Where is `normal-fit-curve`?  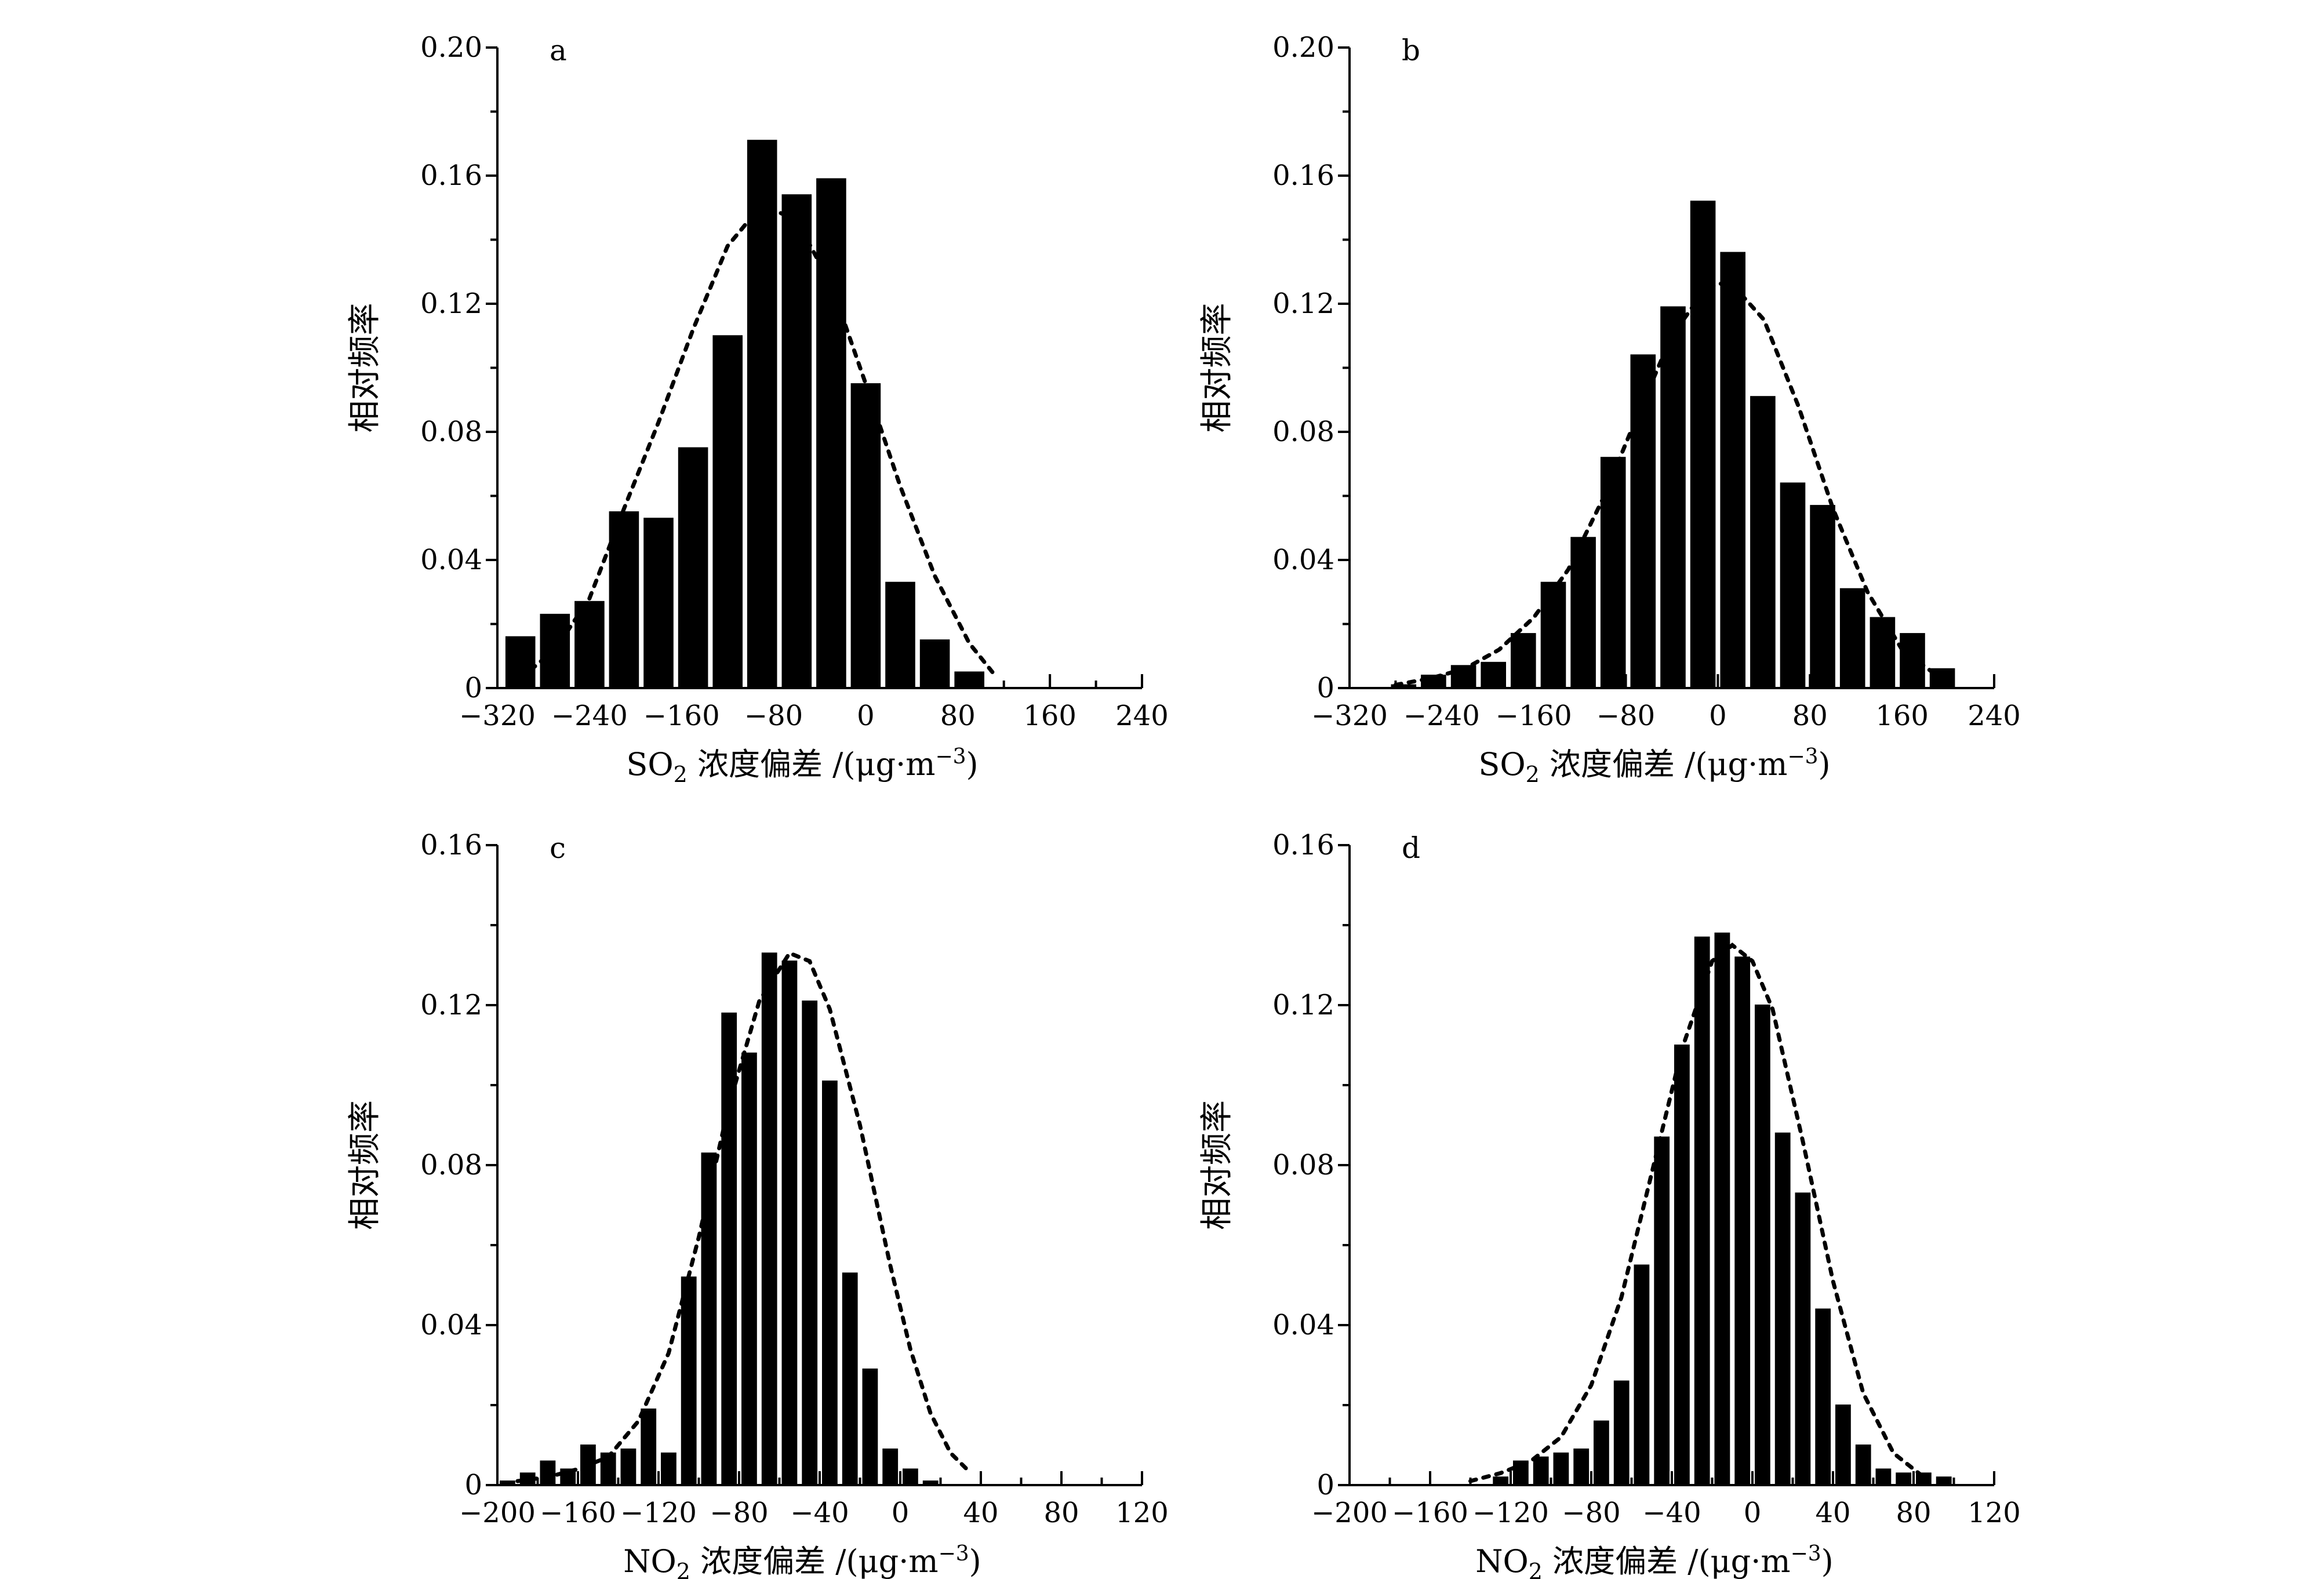 normal-fit-curve is located at coordinates (1697, 1213).